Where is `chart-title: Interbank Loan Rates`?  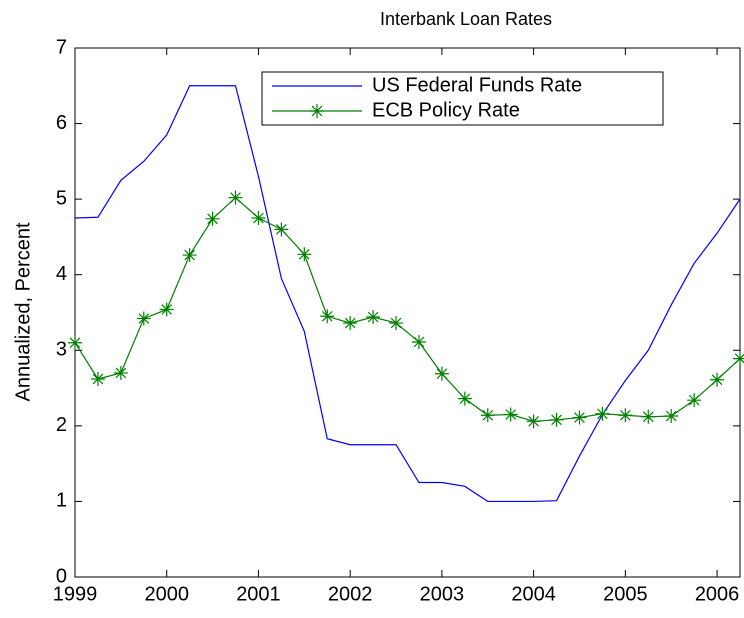 chart-title: Interbank Loan Rates is located at coordinates (466, 19).